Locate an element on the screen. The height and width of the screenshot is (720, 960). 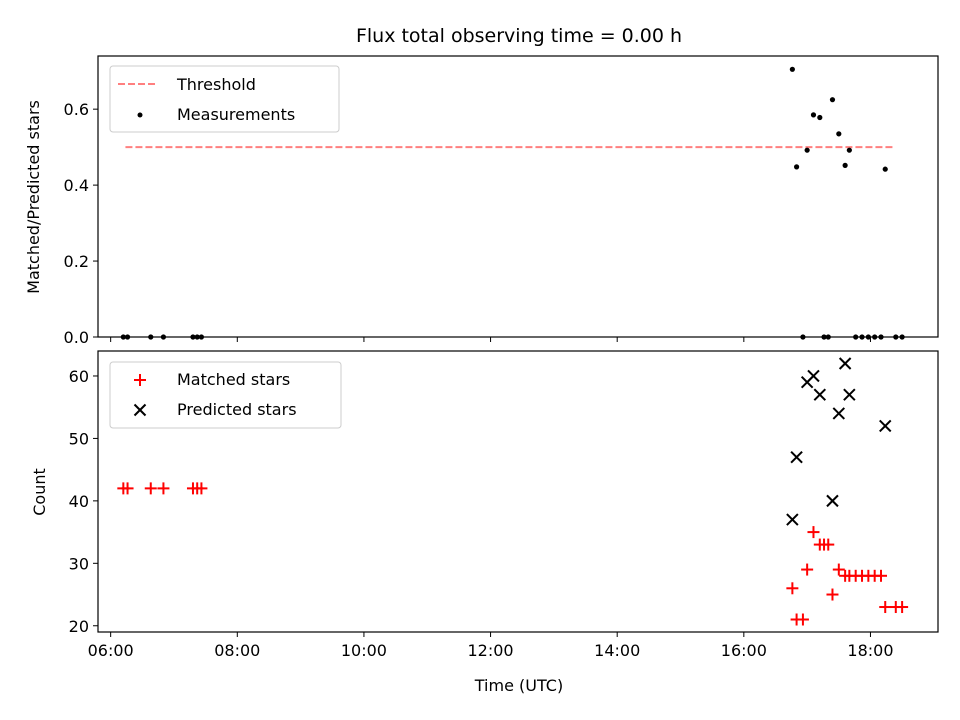
x-tick-label: 14:00 is located at coordinates (617, 650).